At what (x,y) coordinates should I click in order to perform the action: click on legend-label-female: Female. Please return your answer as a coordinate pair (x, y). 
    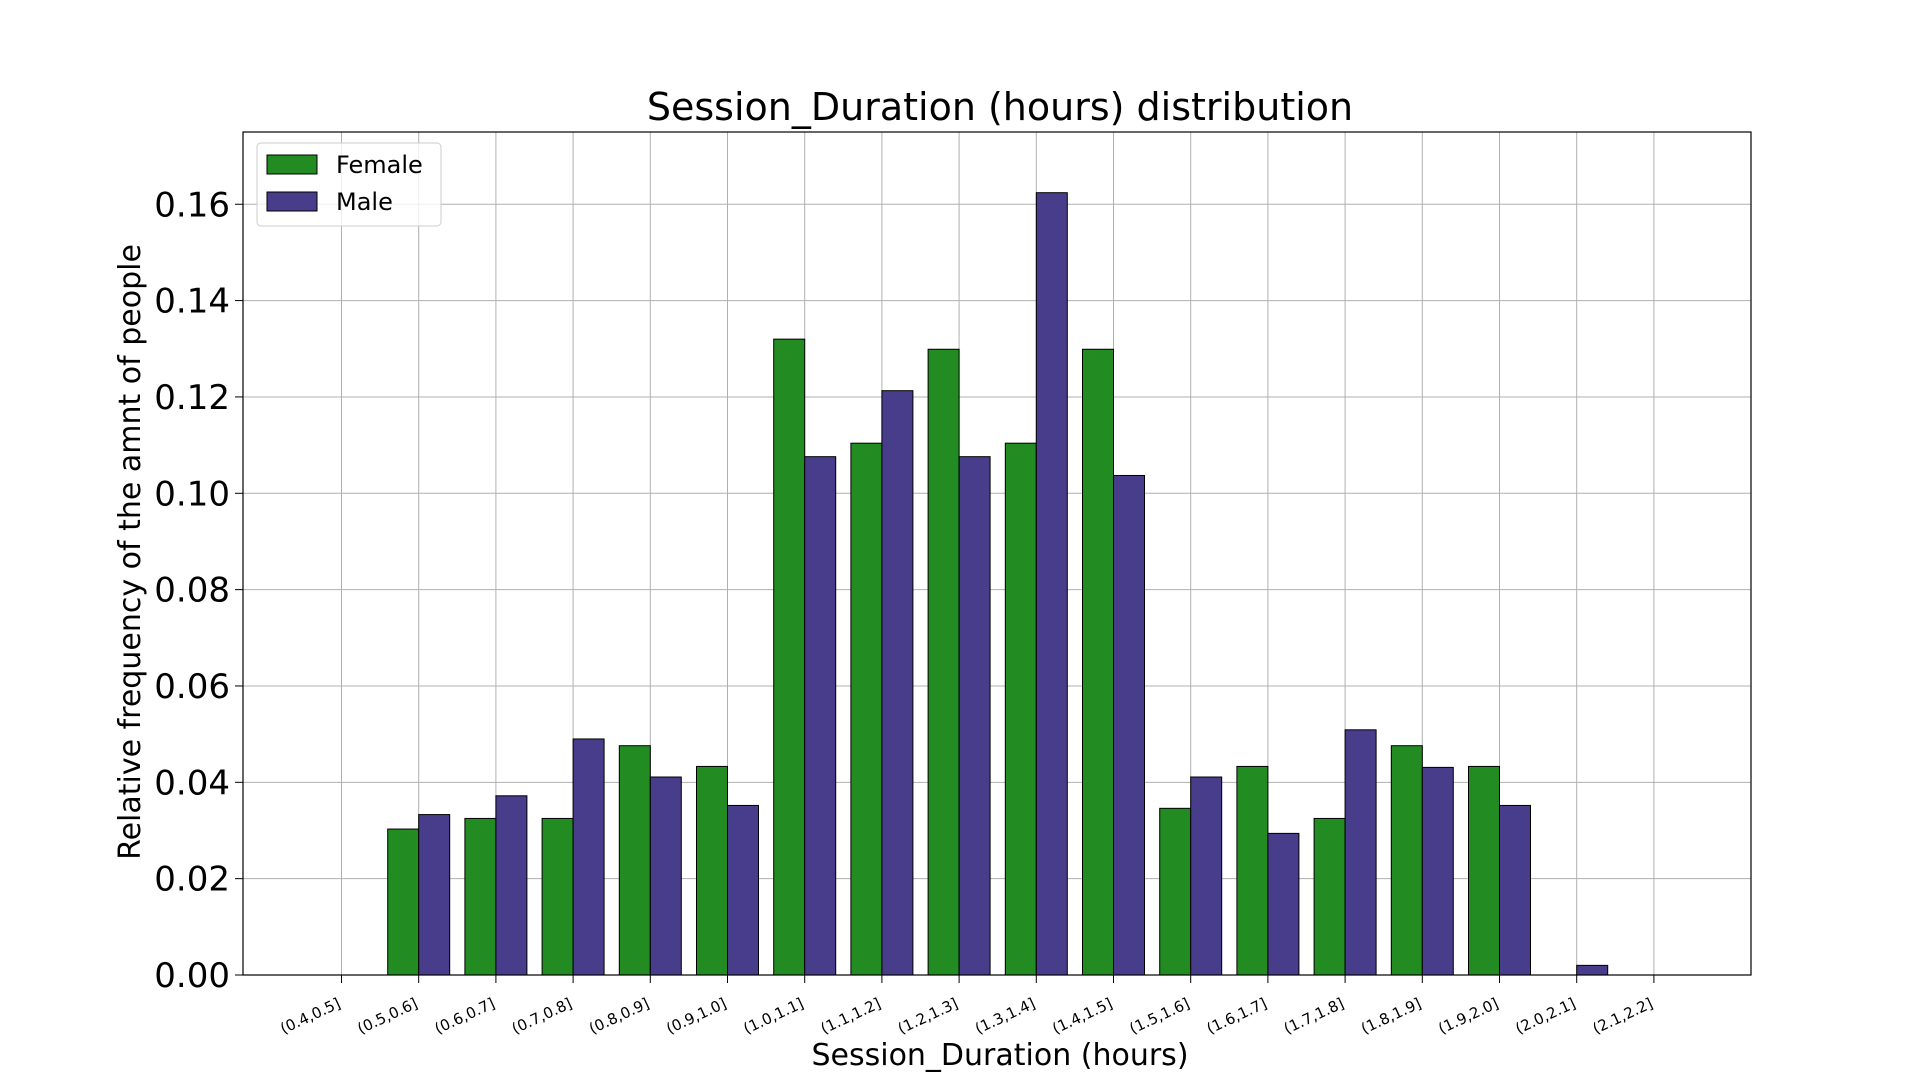
    Looking at the image, I should click on (379, 165).